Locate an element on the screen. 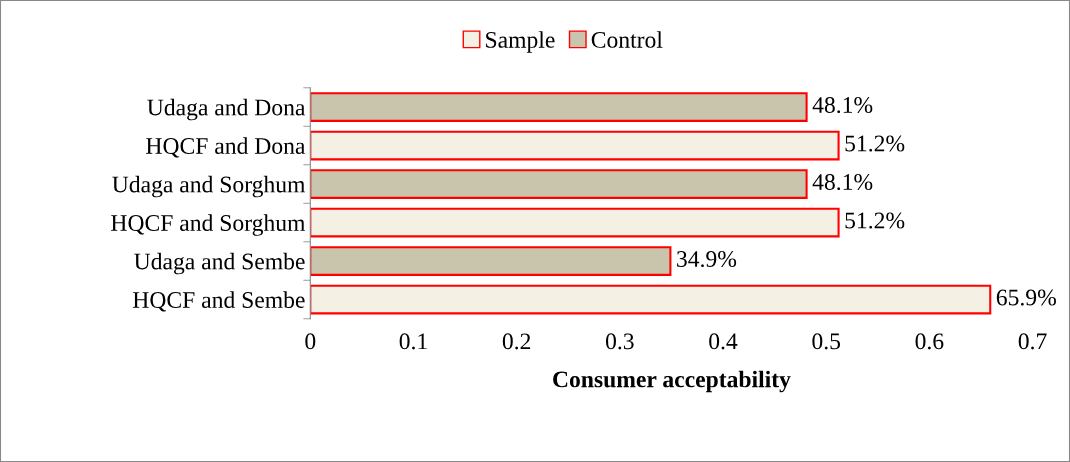  x-tick-label: 0.3 is located at coordinates (619, 341).